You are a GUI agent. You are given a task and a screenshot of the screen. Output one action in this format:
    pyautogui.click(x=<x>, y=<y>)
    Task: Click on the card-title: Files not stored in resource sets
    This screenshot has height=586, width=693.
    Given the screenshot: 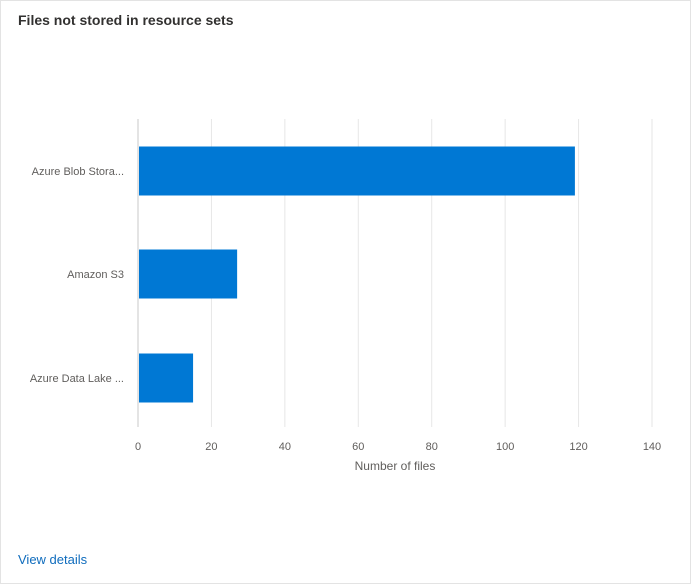 What is the action you would take?
    pyautogui.click(x=126, y=20)
    